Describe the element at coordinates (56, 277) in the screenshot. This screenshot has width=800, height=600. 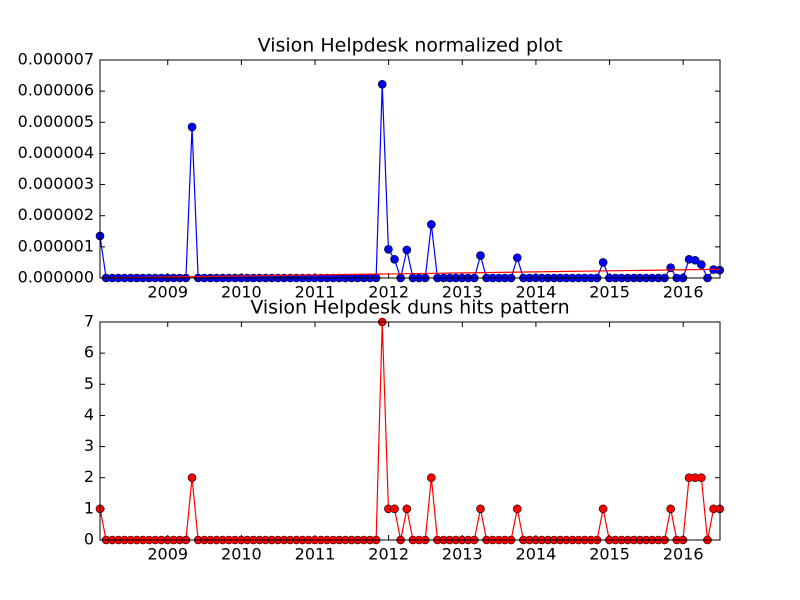
I see `y-tick-label: 0.000000` at that location.